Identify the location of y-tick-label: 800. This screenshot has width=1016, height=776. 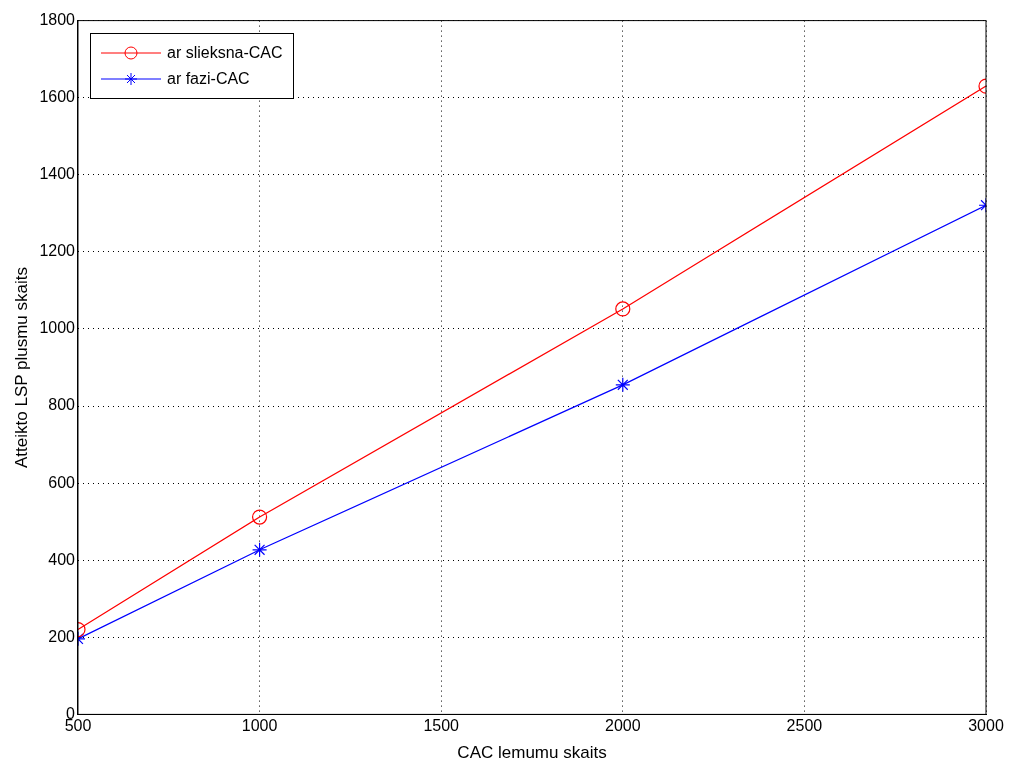
(62, 405).